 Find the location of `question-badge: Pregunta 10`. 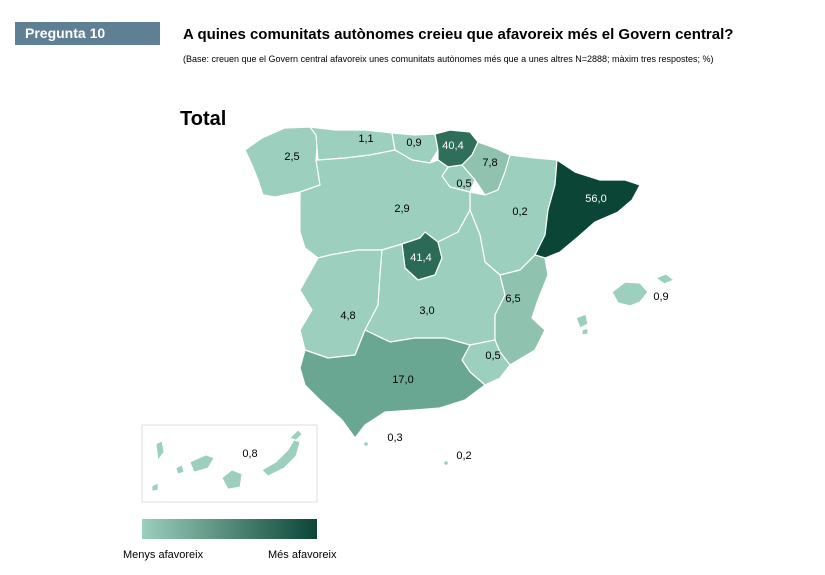

question-badge: Pregunta 10 is located at coordinates (87, 33).